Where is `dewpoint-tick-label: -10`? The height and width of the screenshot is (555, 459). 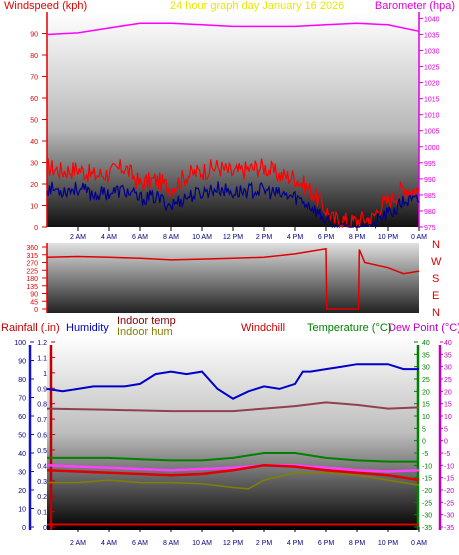
dewpoint-tick-label: -10 is located at coordinates (449, 466).